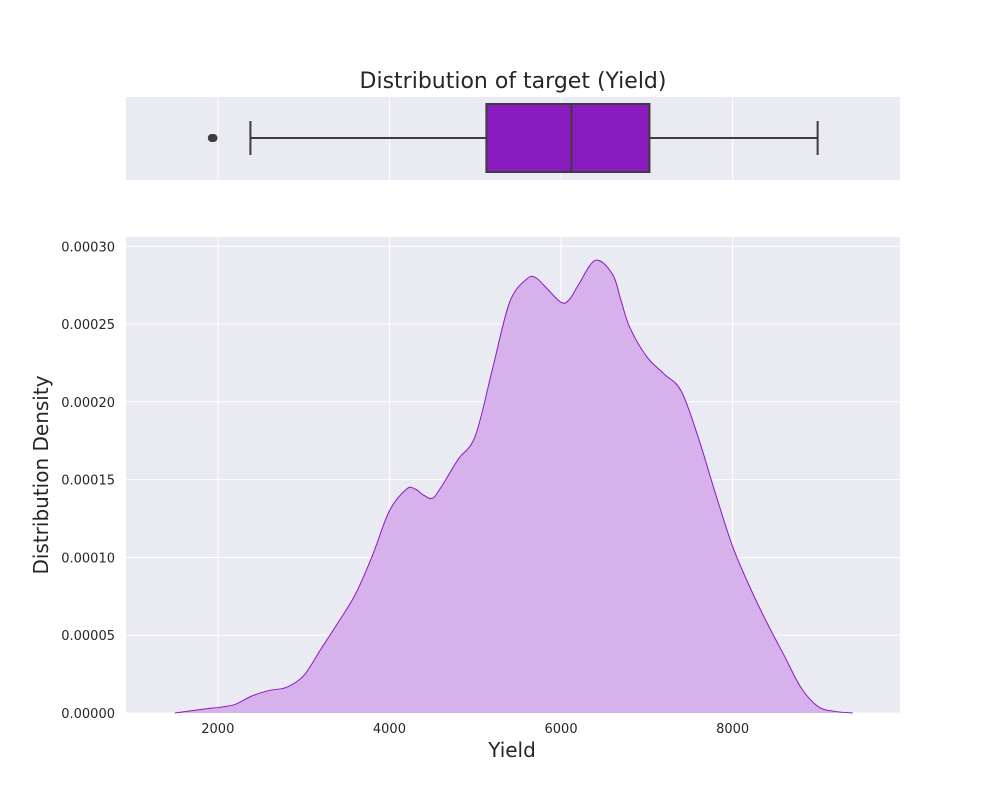 The image size is (1000, 800). I want to click on x-tick-label: 4000, so click(389, 729).